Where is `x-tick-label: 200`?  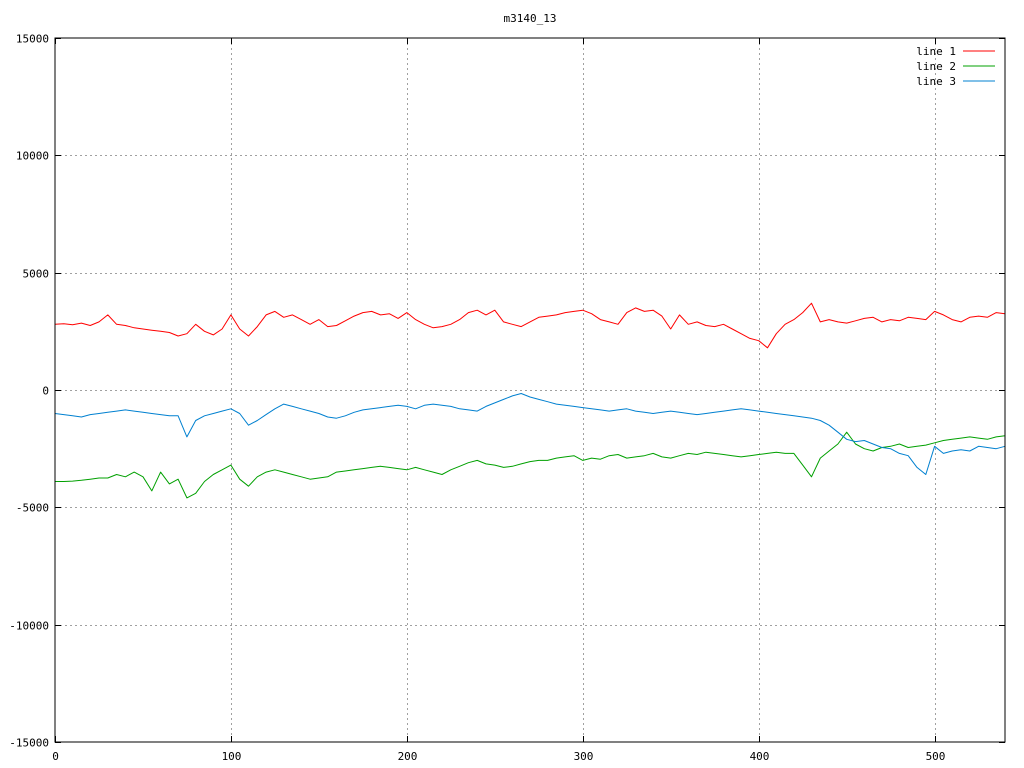 x-tick-label: 200 is located at coordinates (408, 756).